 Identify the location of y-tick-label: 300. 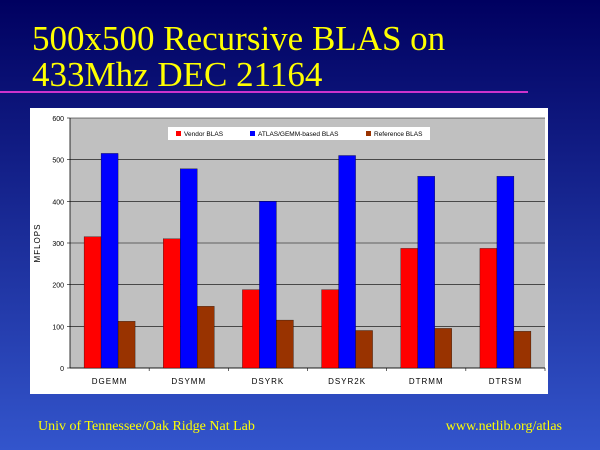
(58, 244).